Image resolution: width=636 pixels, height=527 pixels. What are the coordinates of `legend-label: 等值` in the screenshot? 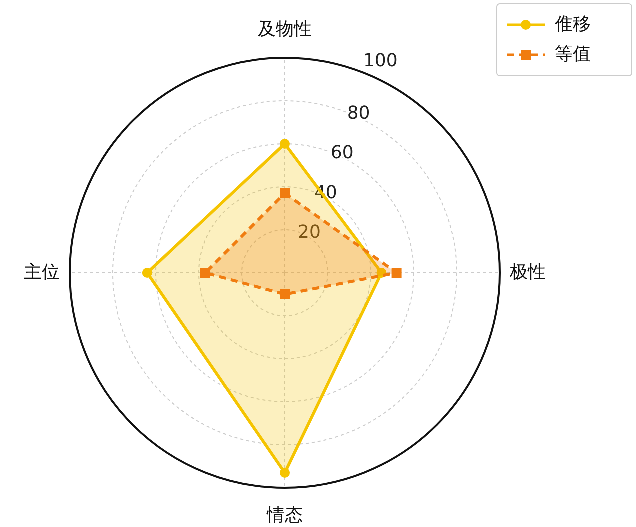 It's located at (573, 54).